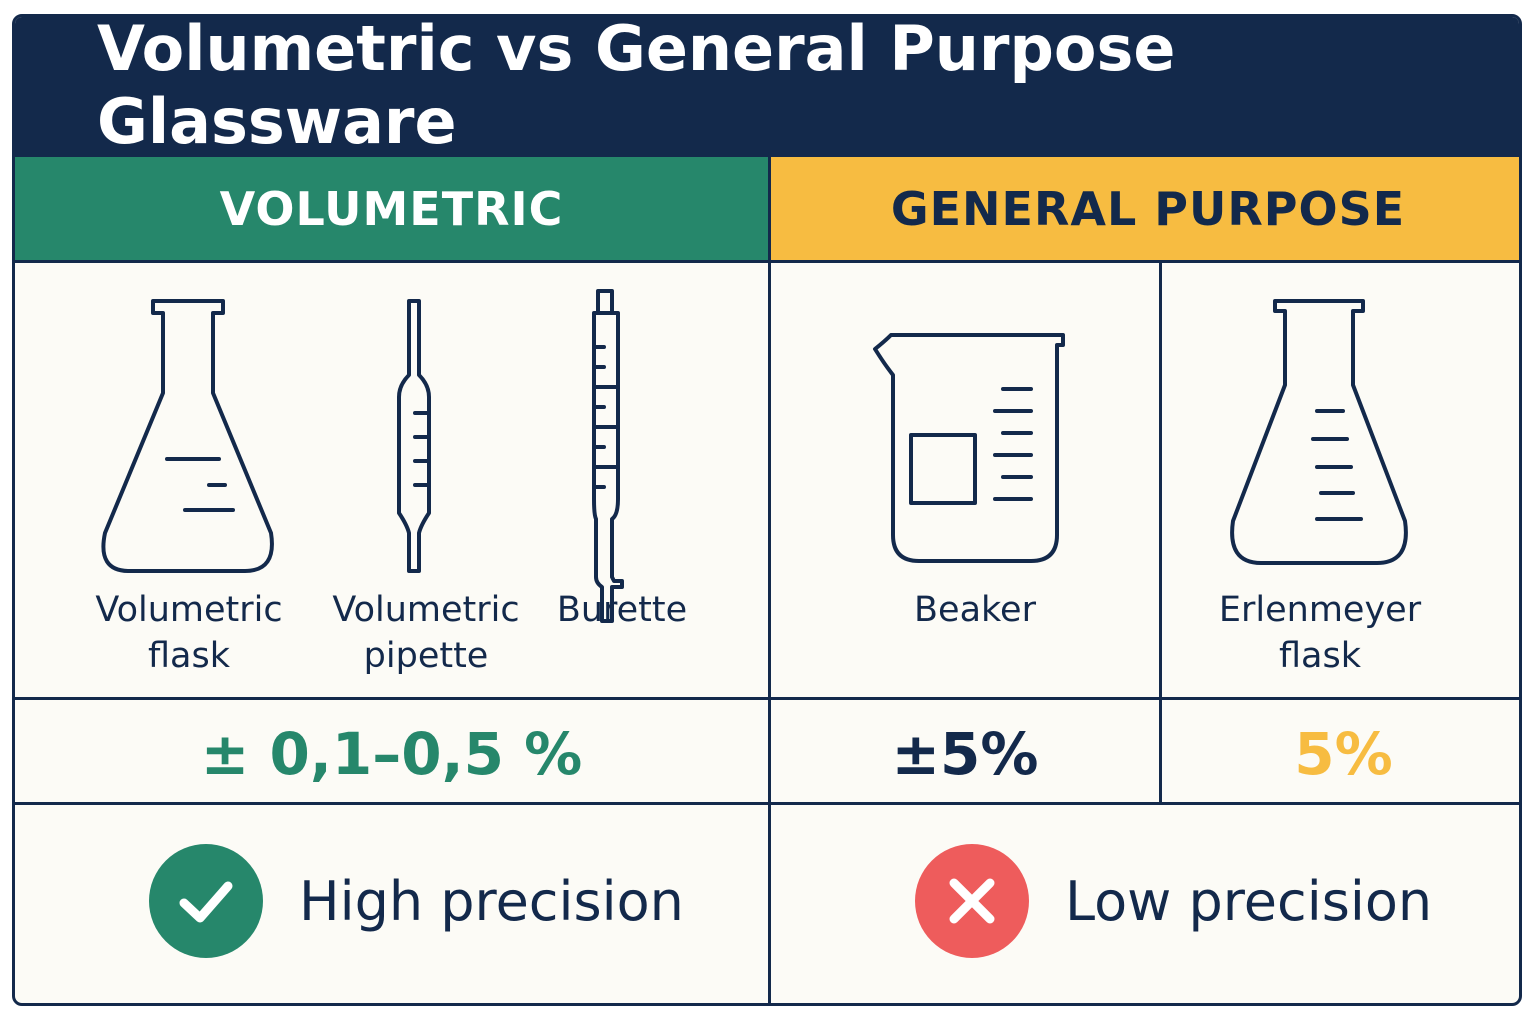  I want to click on general-verdict: Low precision, so click(1173, 901).